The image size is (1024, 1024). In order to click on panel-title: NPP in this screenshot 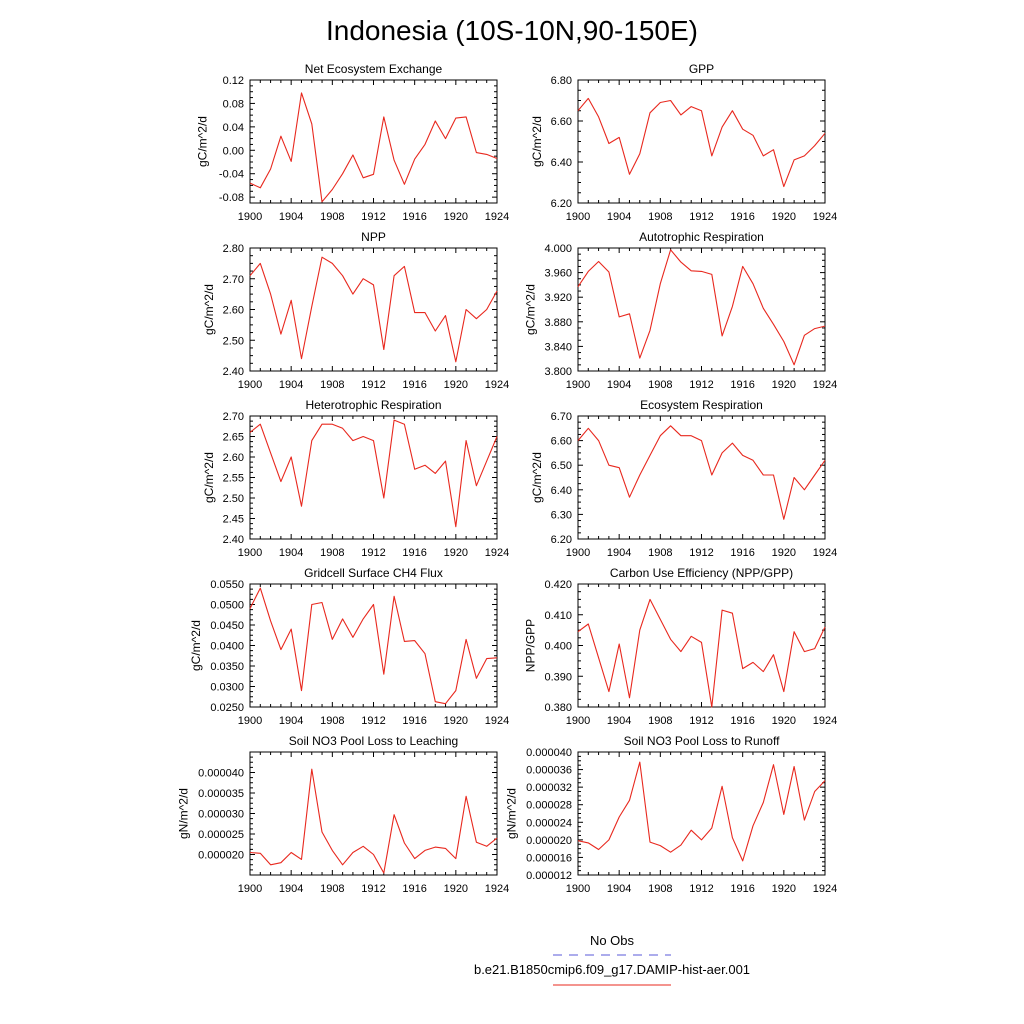, I will do `click(373, 237)`.